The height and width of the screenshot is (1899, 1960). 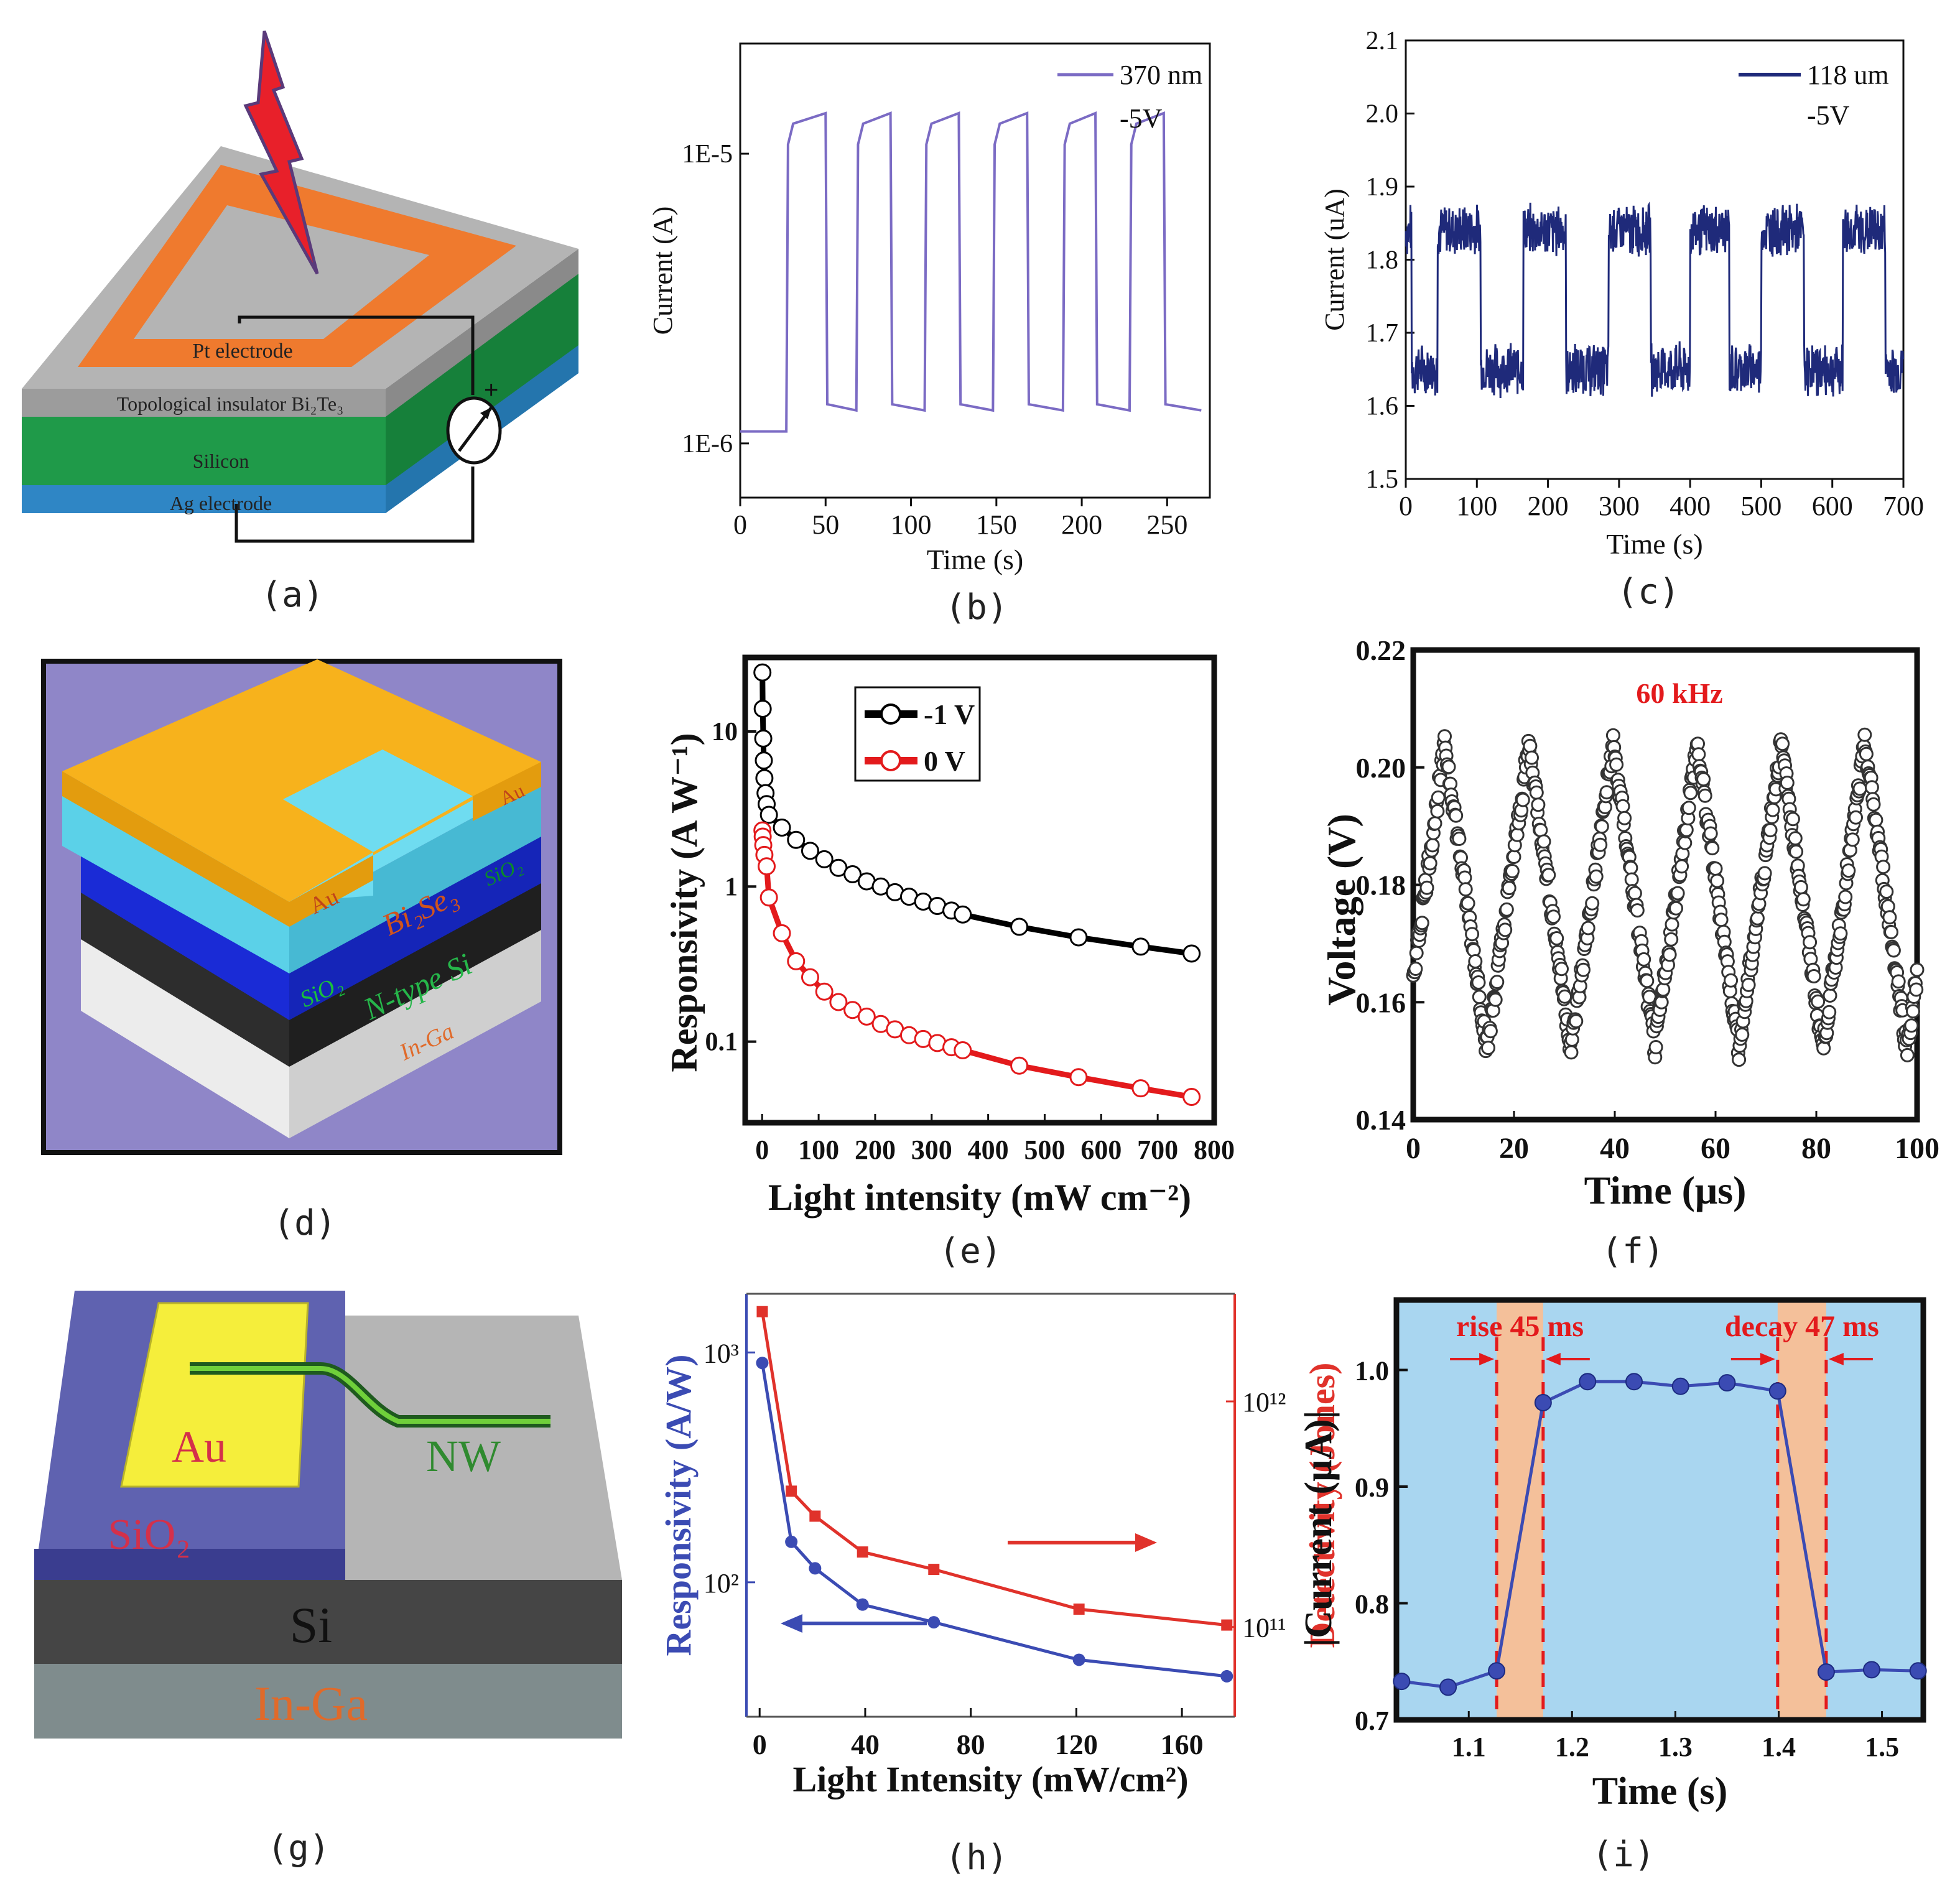 What do you see at coordinates (1727, 1383) in the screenshot?
I see `data-point-i` at bounding box center [1727, 1383].